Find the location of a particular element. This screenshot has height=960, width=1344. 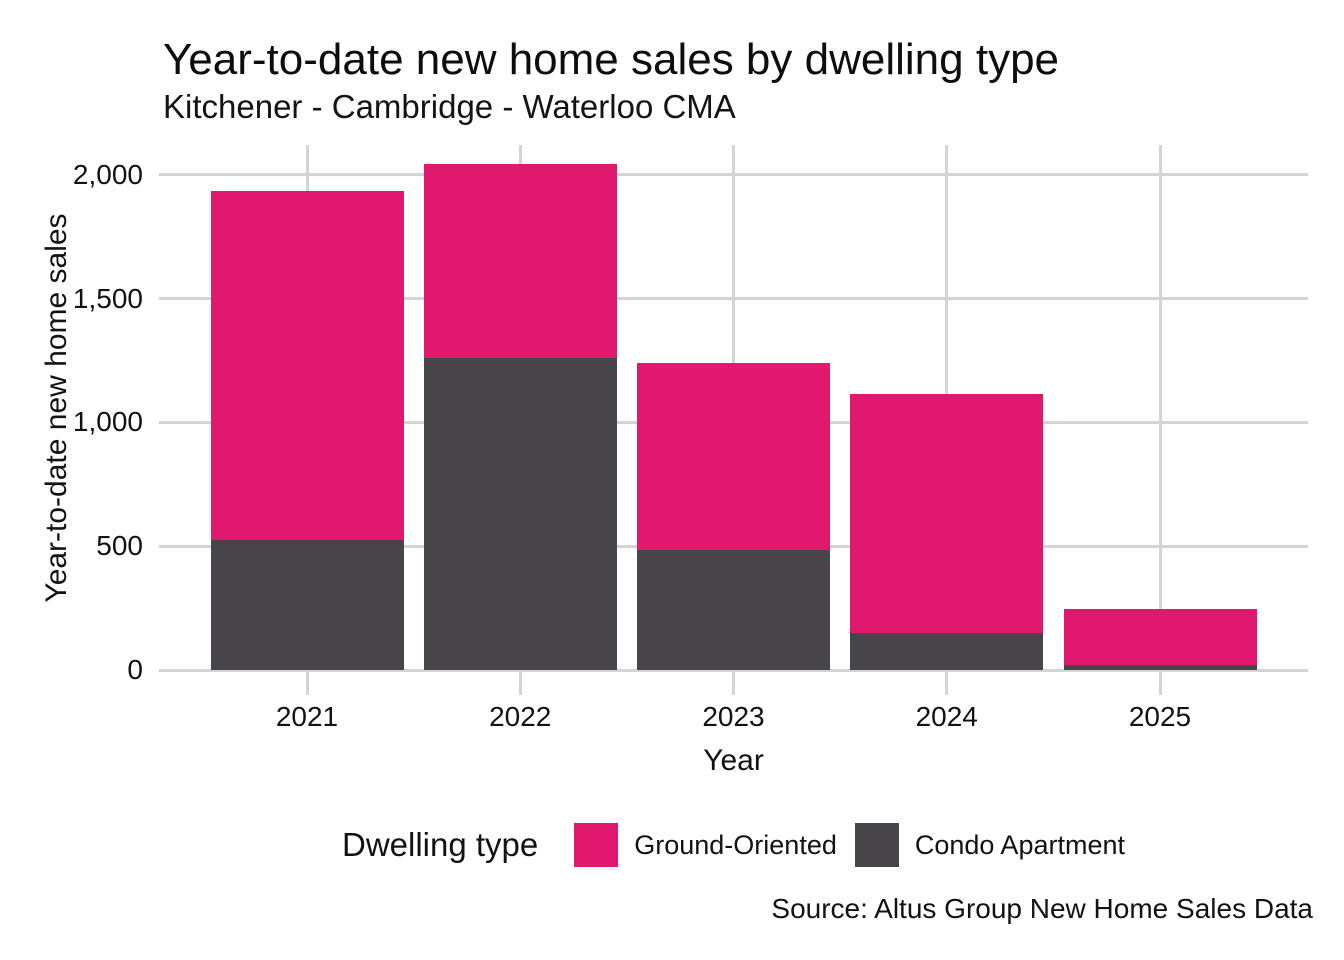

legend-title: Dwelling type is located at coordinates (440, 844).